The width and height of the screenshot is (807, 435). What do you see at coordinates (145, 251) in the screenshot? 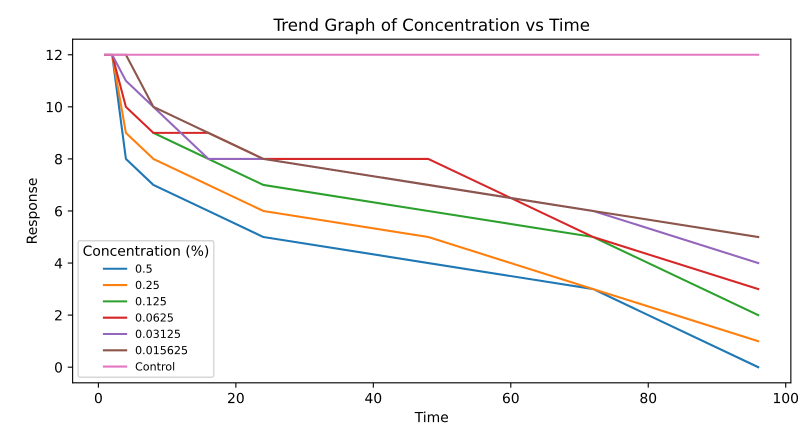
I see `legend-title: Concentration (%)` at bounding box center [145, 251].